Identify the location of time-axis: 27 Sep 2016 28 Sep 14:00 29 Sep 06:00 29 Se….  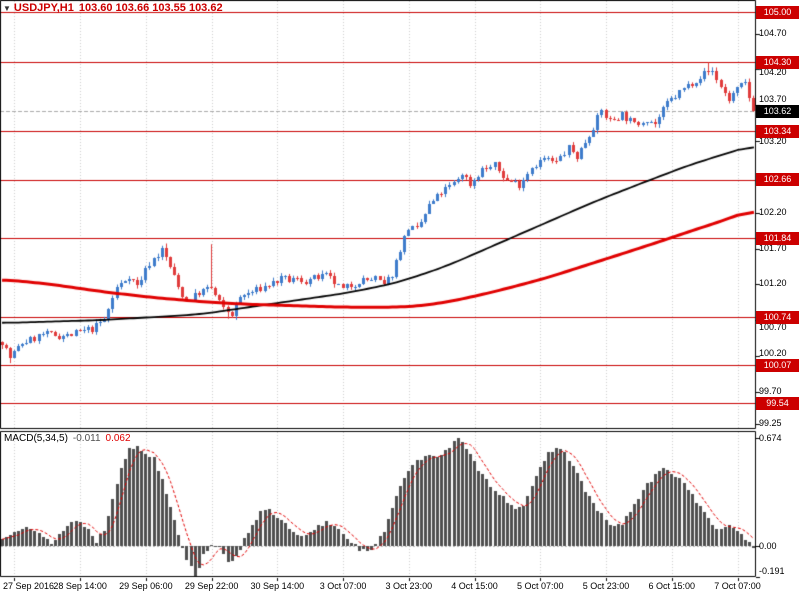
(400, 589).